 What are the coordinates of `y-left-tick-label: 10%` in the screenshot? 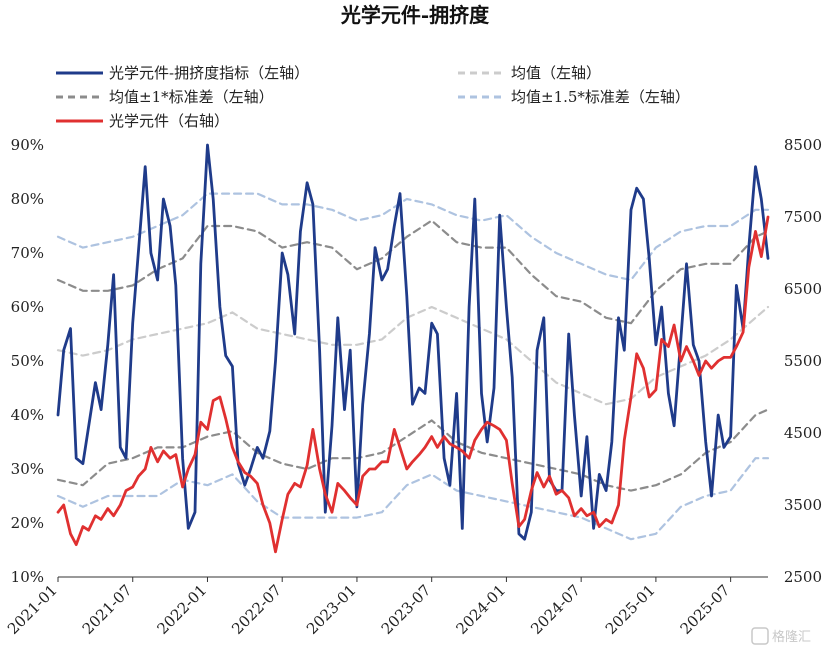 It's located at (27, 577).